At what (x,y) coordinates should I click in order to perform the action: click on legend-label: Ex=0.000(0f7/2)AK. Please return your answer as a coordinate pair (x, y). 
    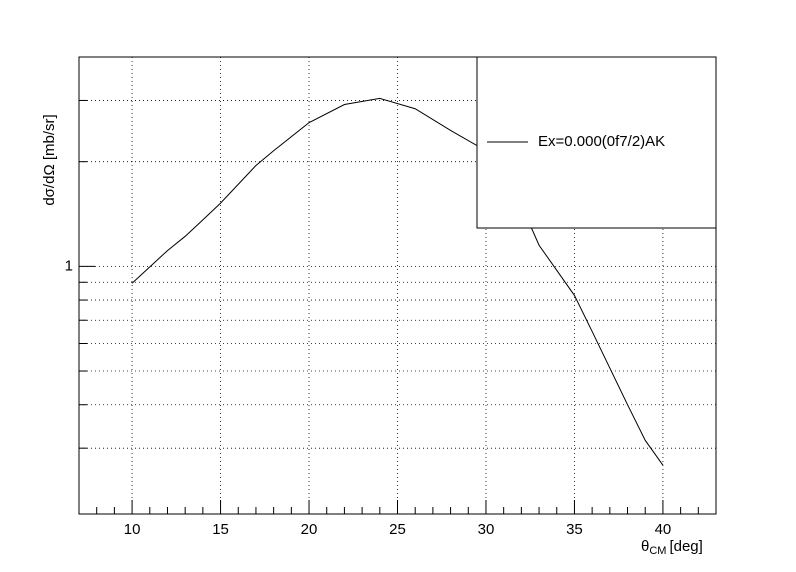
    Looking at the image, I should click on (601, 141).